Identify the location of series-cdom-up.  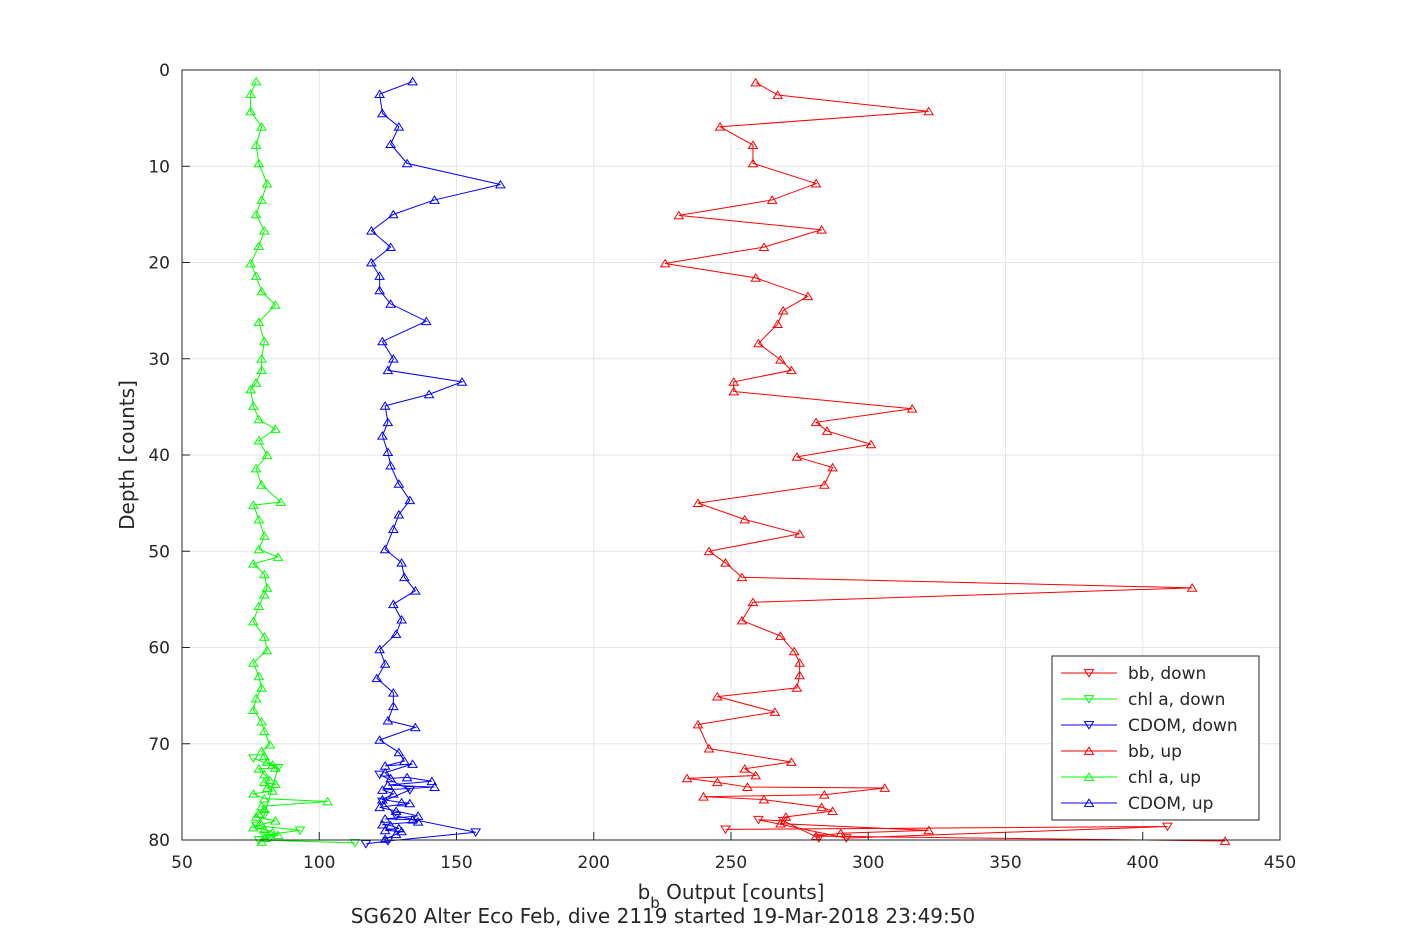
(436, 459).